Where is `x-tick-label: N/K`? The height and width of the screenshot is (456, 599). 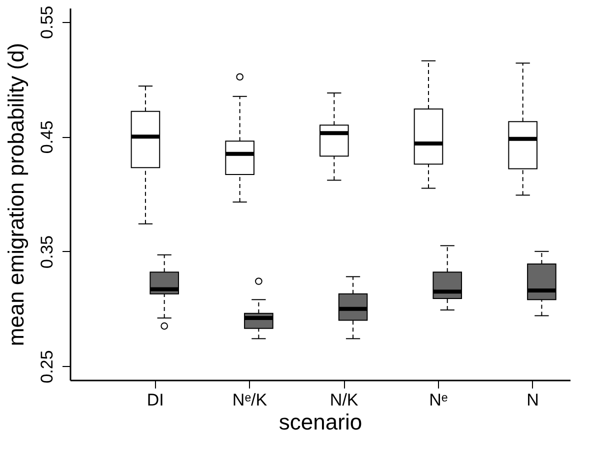
x-tick-label: N/K is located at coordinates (344, 400).